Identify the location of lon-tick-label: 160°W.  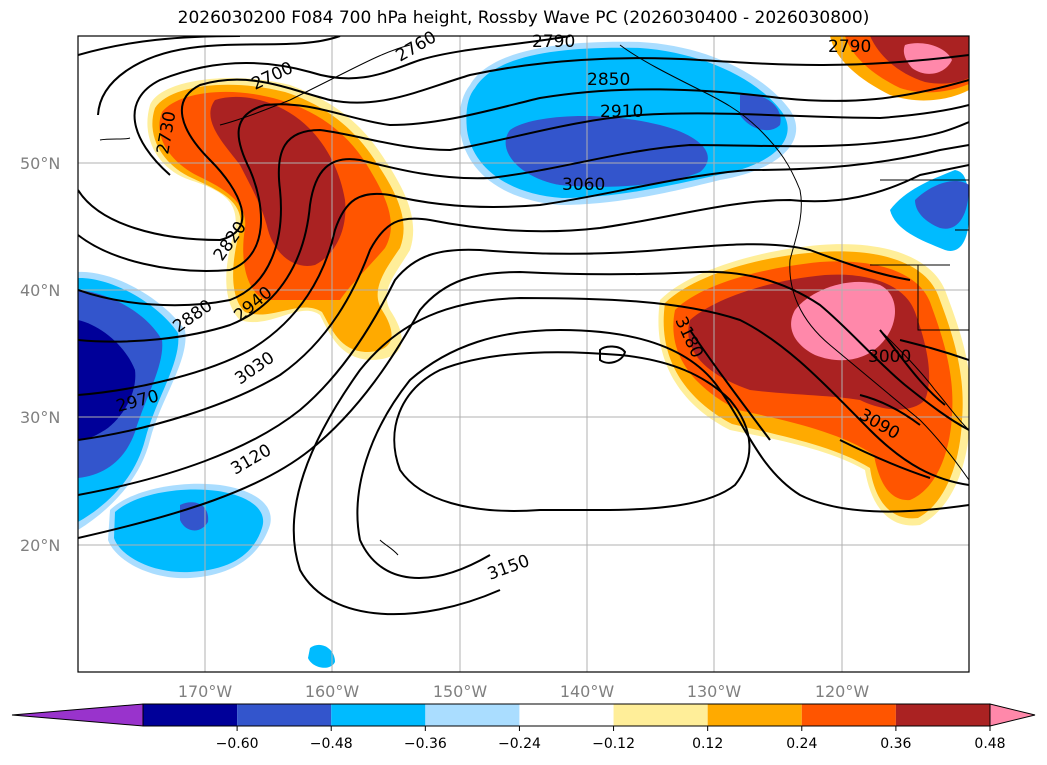
(332, 691).